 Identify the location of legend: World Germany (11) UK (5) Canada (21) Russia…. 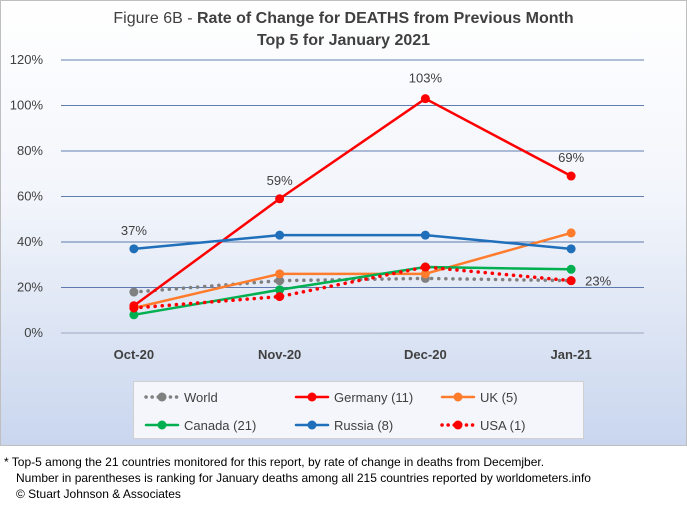
(358, 410).